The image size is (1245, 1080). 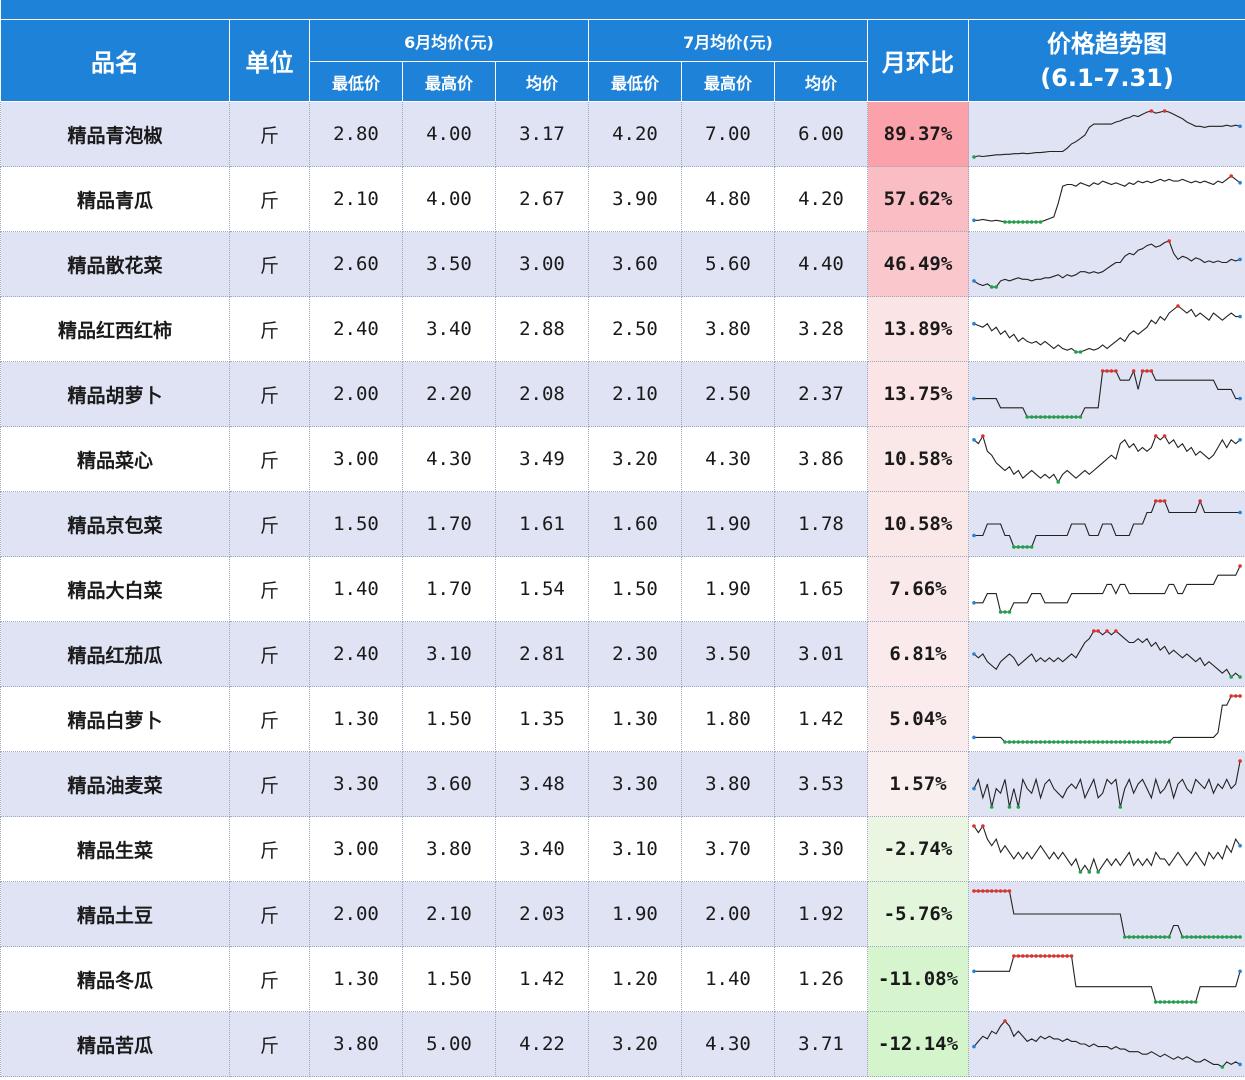 What do you see at coordinates (821, 589) in the screenshot?
I see `july-avg: 1.65` at bounding box center [821, 589].